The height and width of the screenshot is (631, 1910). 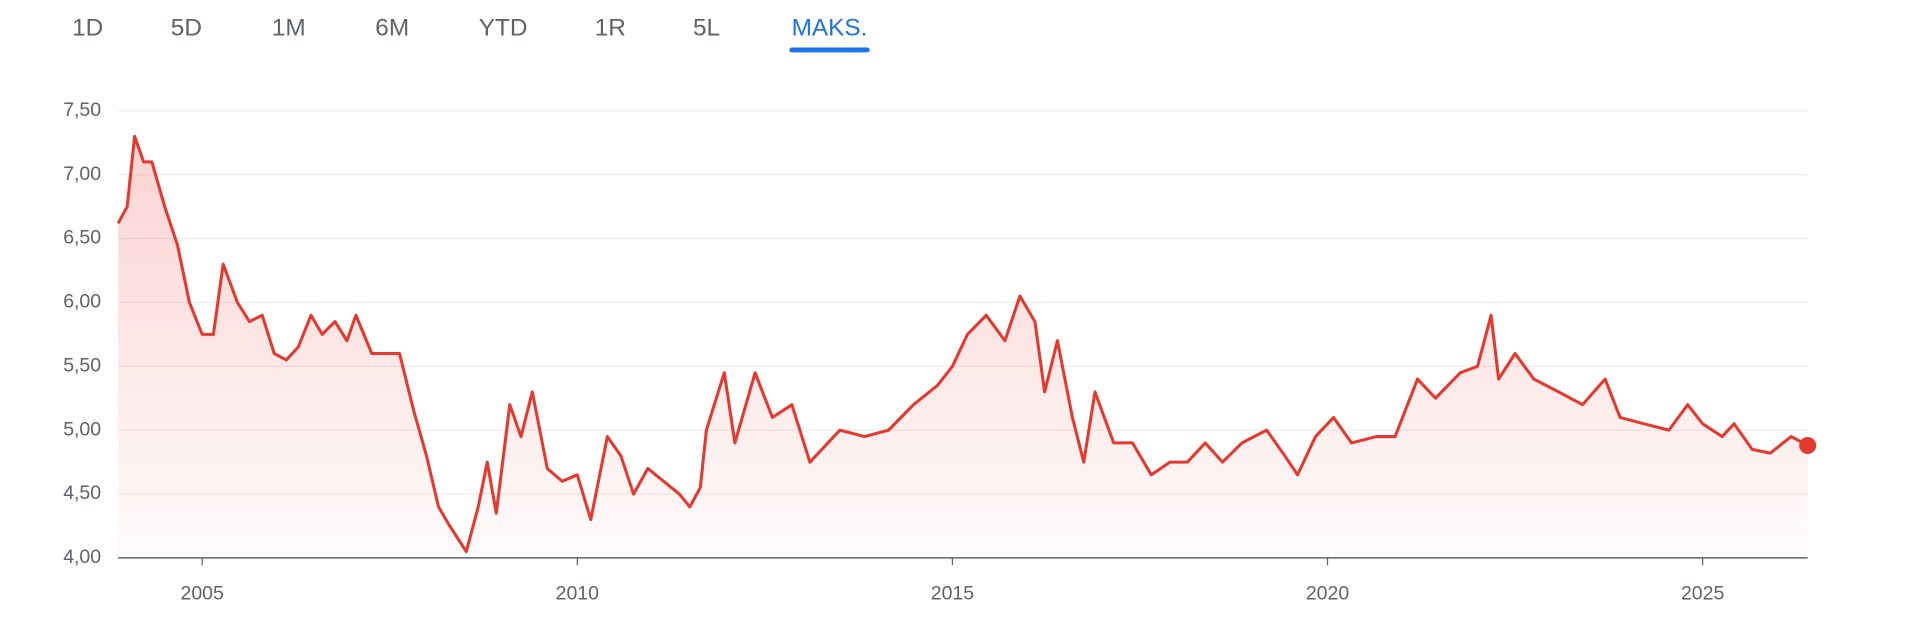 What do you see at coordinates (186, 28) in the screenshot?
I see `range-tab: 5D` at bounding box center [186, 28].